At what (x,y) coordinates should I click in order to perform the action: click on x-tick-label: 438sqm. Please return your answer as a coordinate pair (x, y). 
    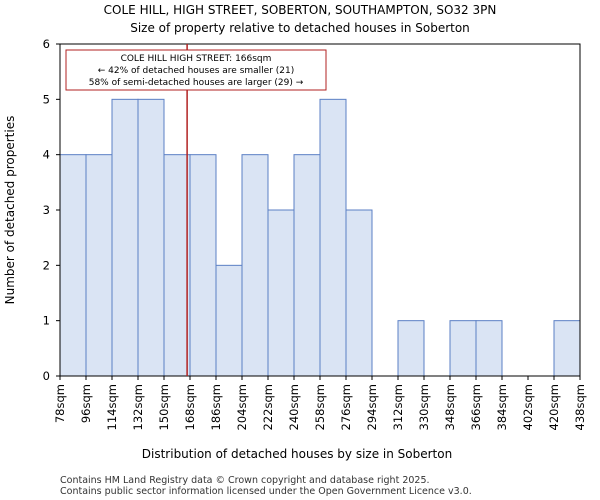
    Looking at the image, I should click on (580, 407).